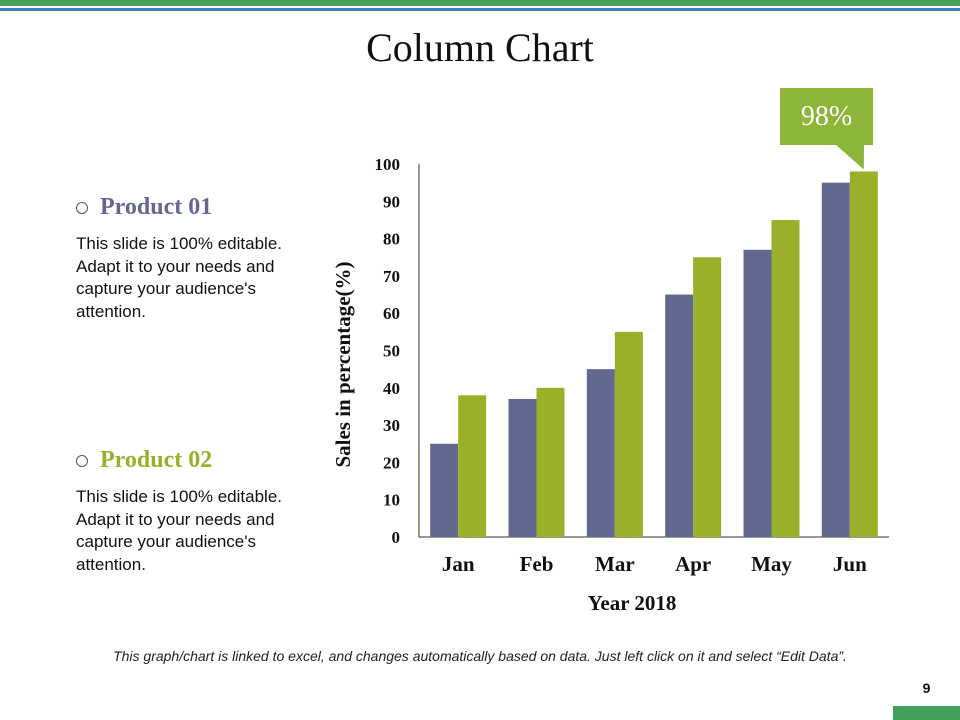  What do you see at coordinates (391, 462) in the screenshot?
I see `y-tick-label: 20` at bounding box center [391, 462].